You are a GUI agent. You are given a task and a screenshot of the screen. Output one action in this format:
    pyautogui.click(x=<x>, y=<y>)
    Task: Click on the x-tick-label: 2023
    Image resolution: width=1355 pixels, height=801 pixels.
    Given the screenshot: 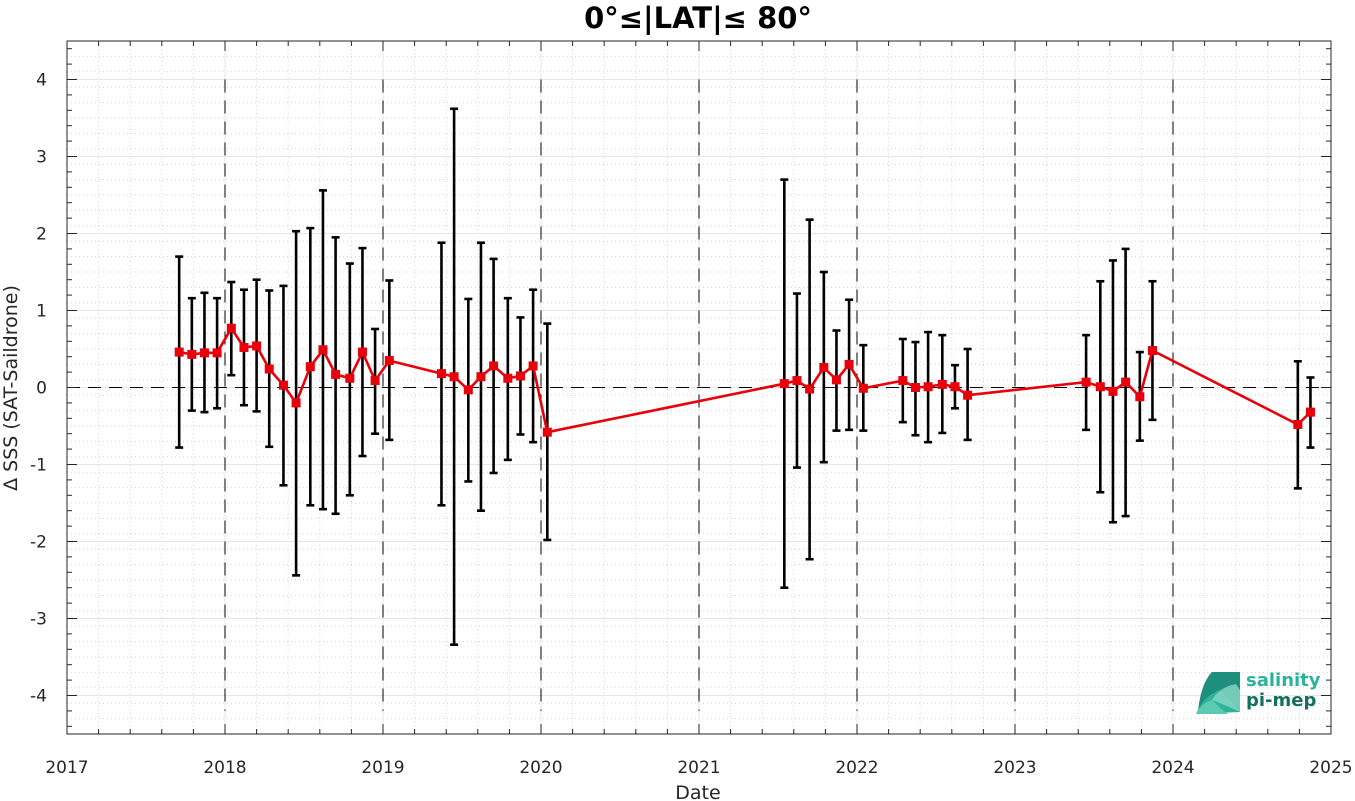 What is the action you would take?
    pyautogui.click(x=1014, y=768)
    